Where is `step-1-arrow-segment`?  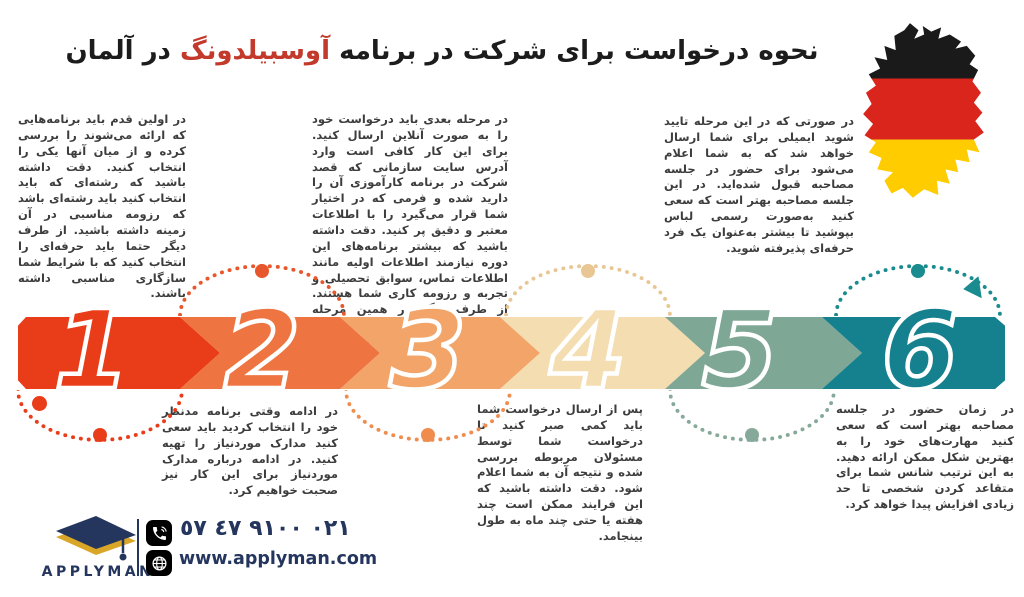
step-1-arrow-segment is located at coordinates (119, 353).